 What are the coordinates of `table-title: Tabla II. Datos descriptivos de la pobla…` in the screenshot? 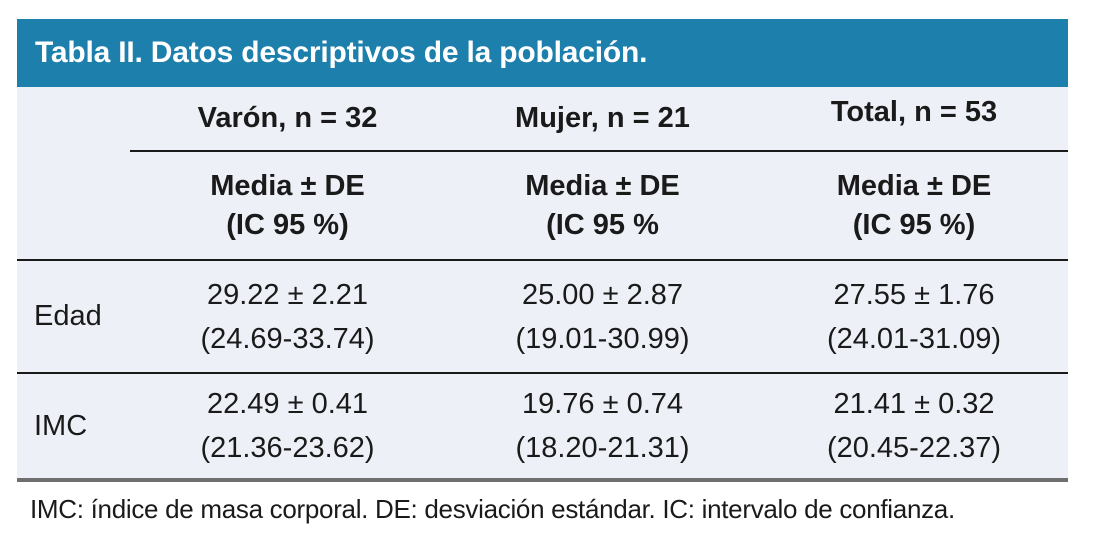 It's located at (341, 52).